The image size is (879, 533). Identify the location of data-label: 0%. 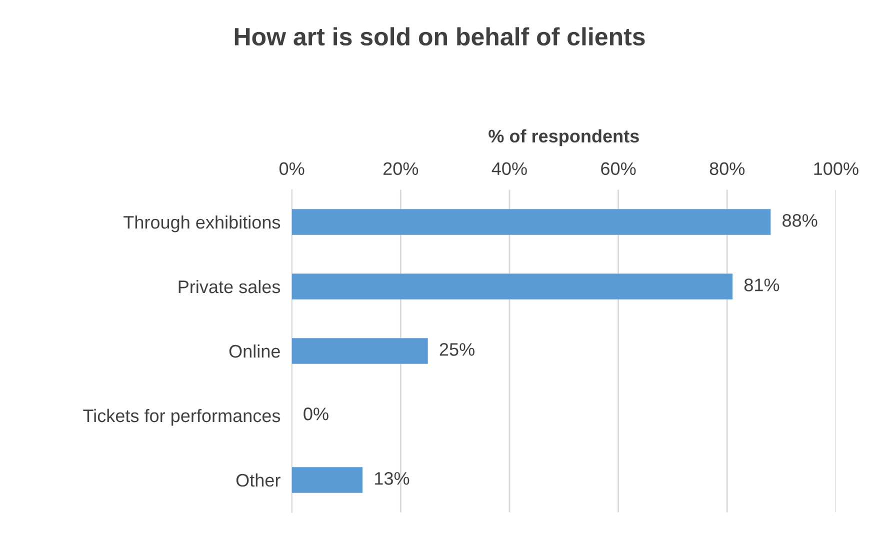
(316, 414).